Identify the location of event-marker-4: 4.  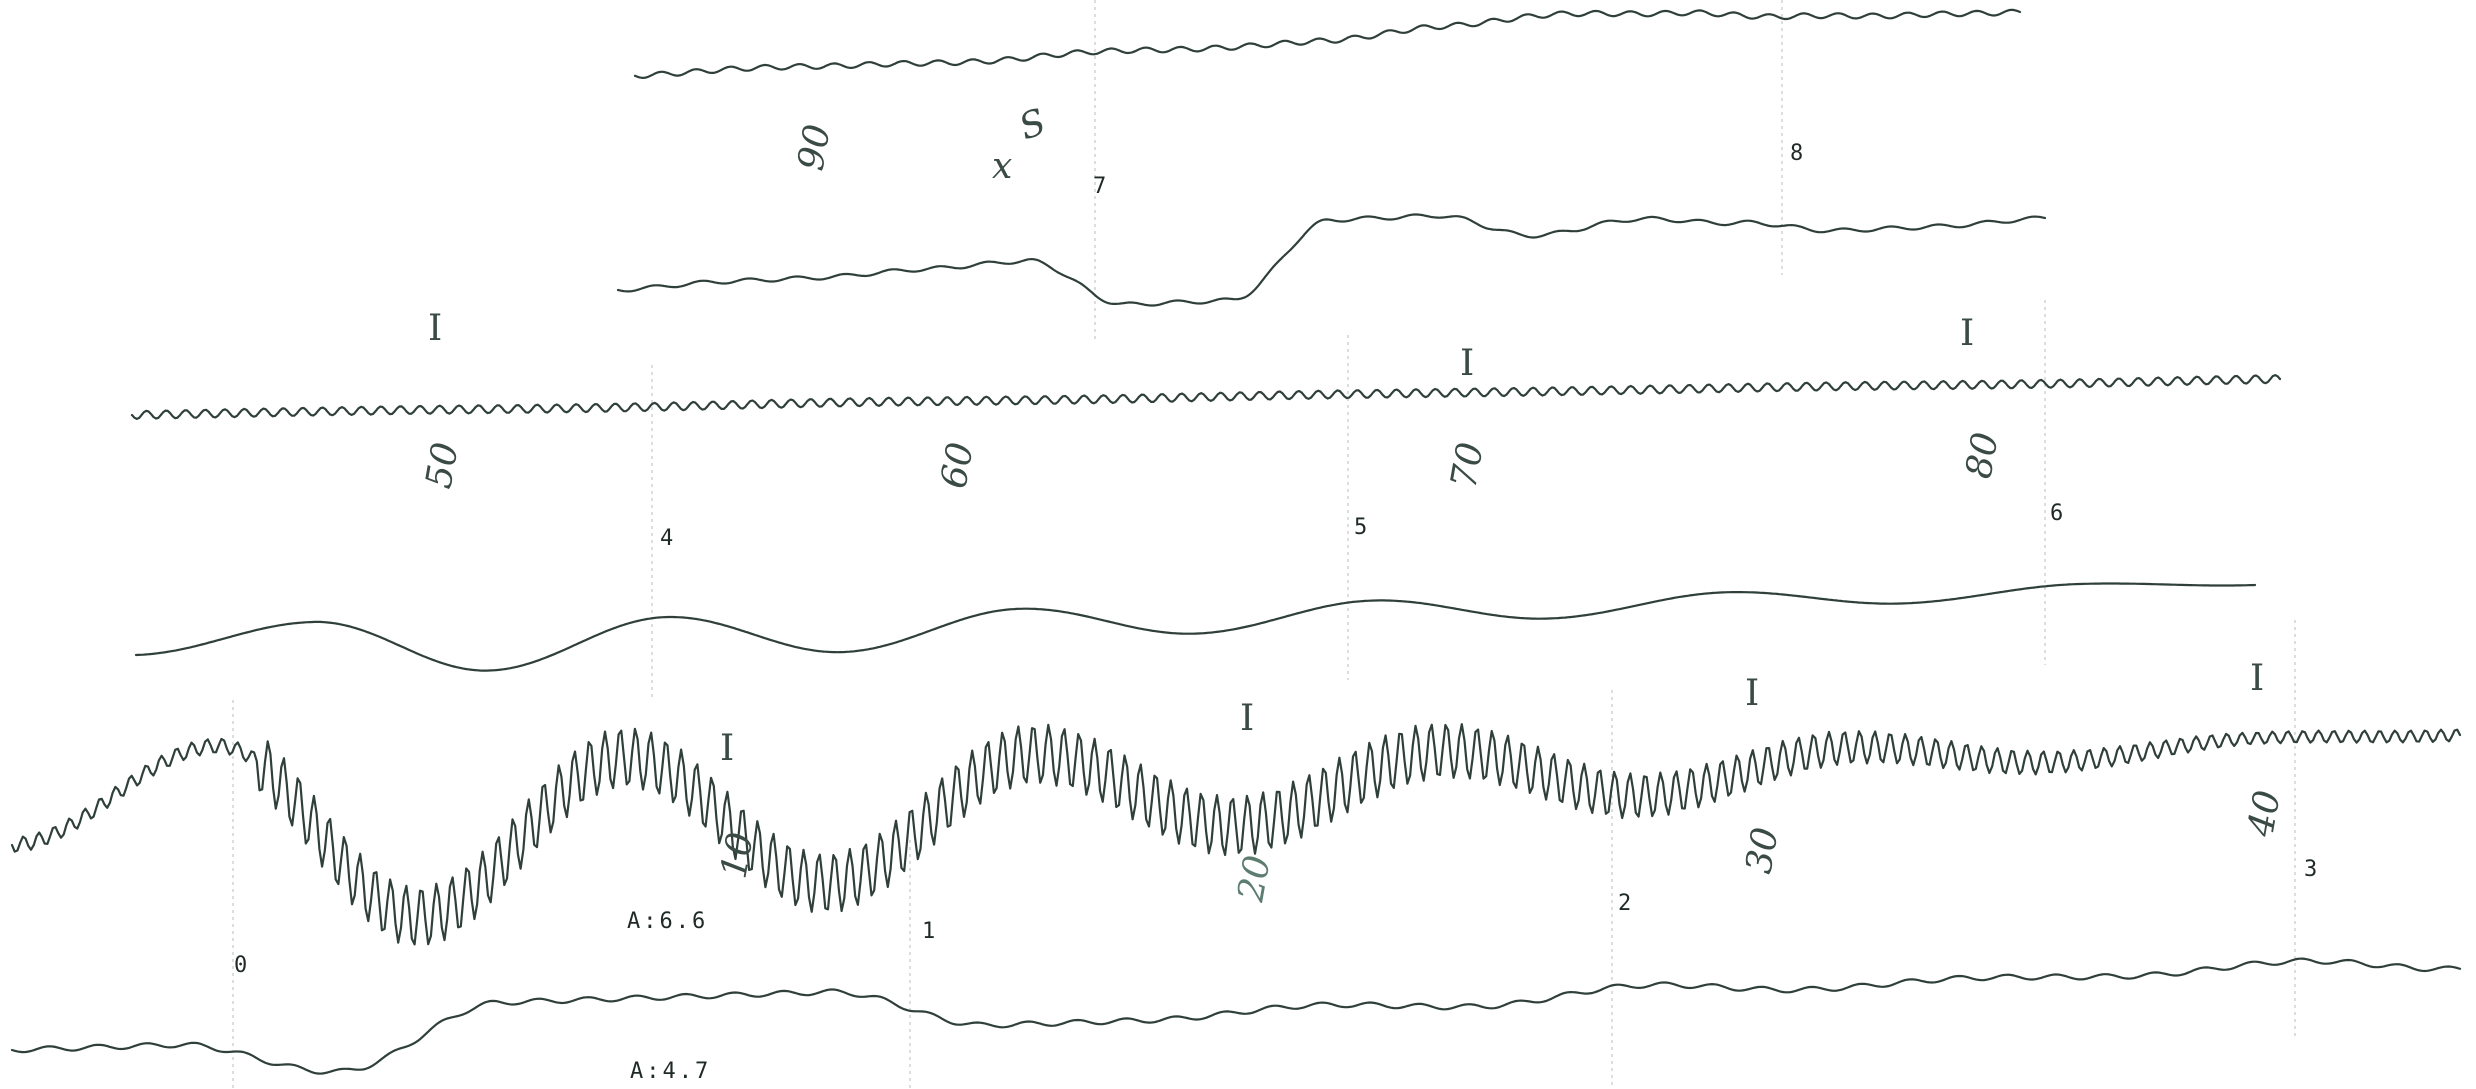
(666, 538).